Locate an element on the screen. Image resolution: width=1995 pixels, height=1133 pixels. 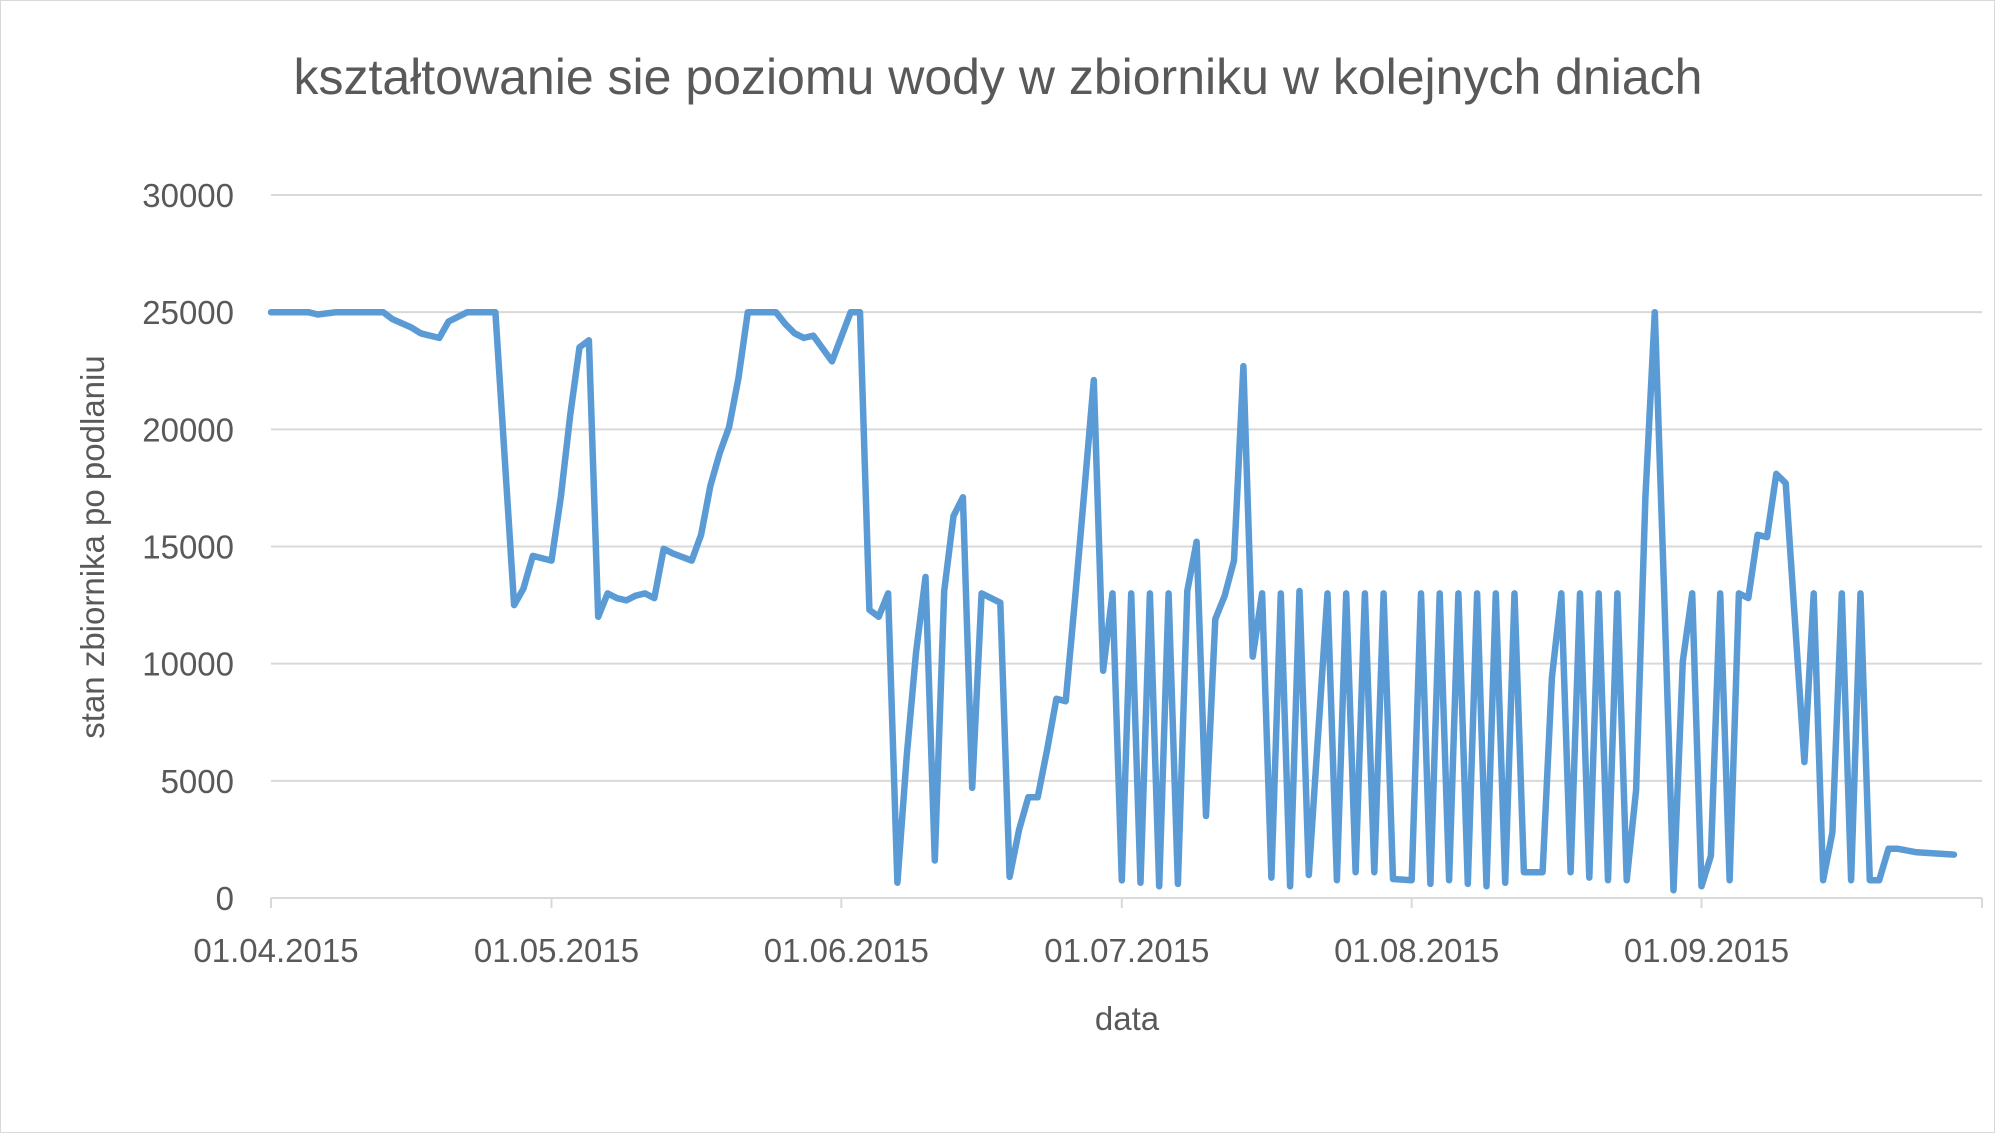
x-tick-label: 01.04.2015 is located at coordinates (275, 950).